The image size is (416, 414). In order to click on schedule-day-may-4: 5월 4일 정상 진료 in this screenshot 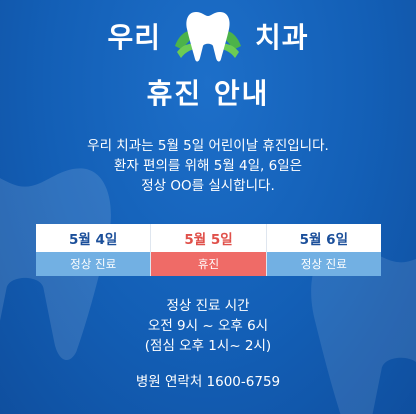, I will do `click(94, 250)`.